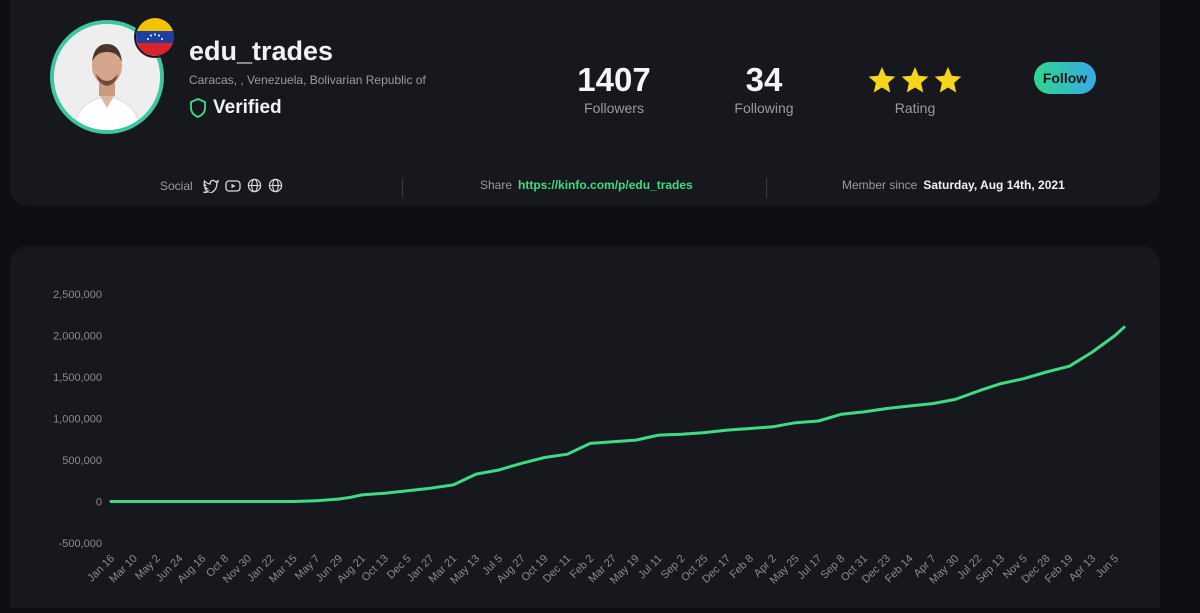 Image resolution: width=1200 pixels, height=613 pixels. I want to click on rating-stars, so click(915, 80).